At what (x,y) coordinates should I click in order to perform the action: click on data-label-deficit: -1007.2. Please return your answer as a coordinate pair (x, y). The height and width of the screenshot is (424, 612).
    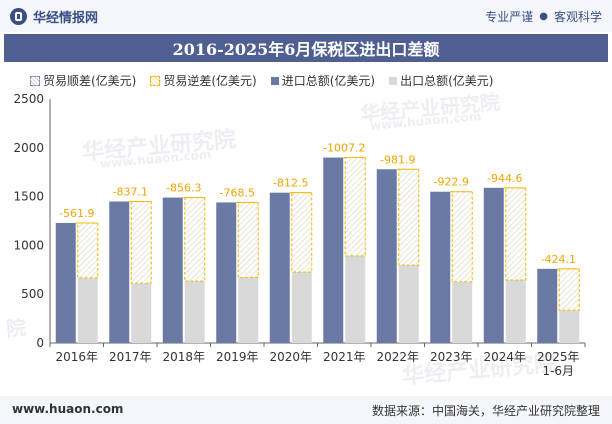
    Looking at the image, I should click on (344, 148).